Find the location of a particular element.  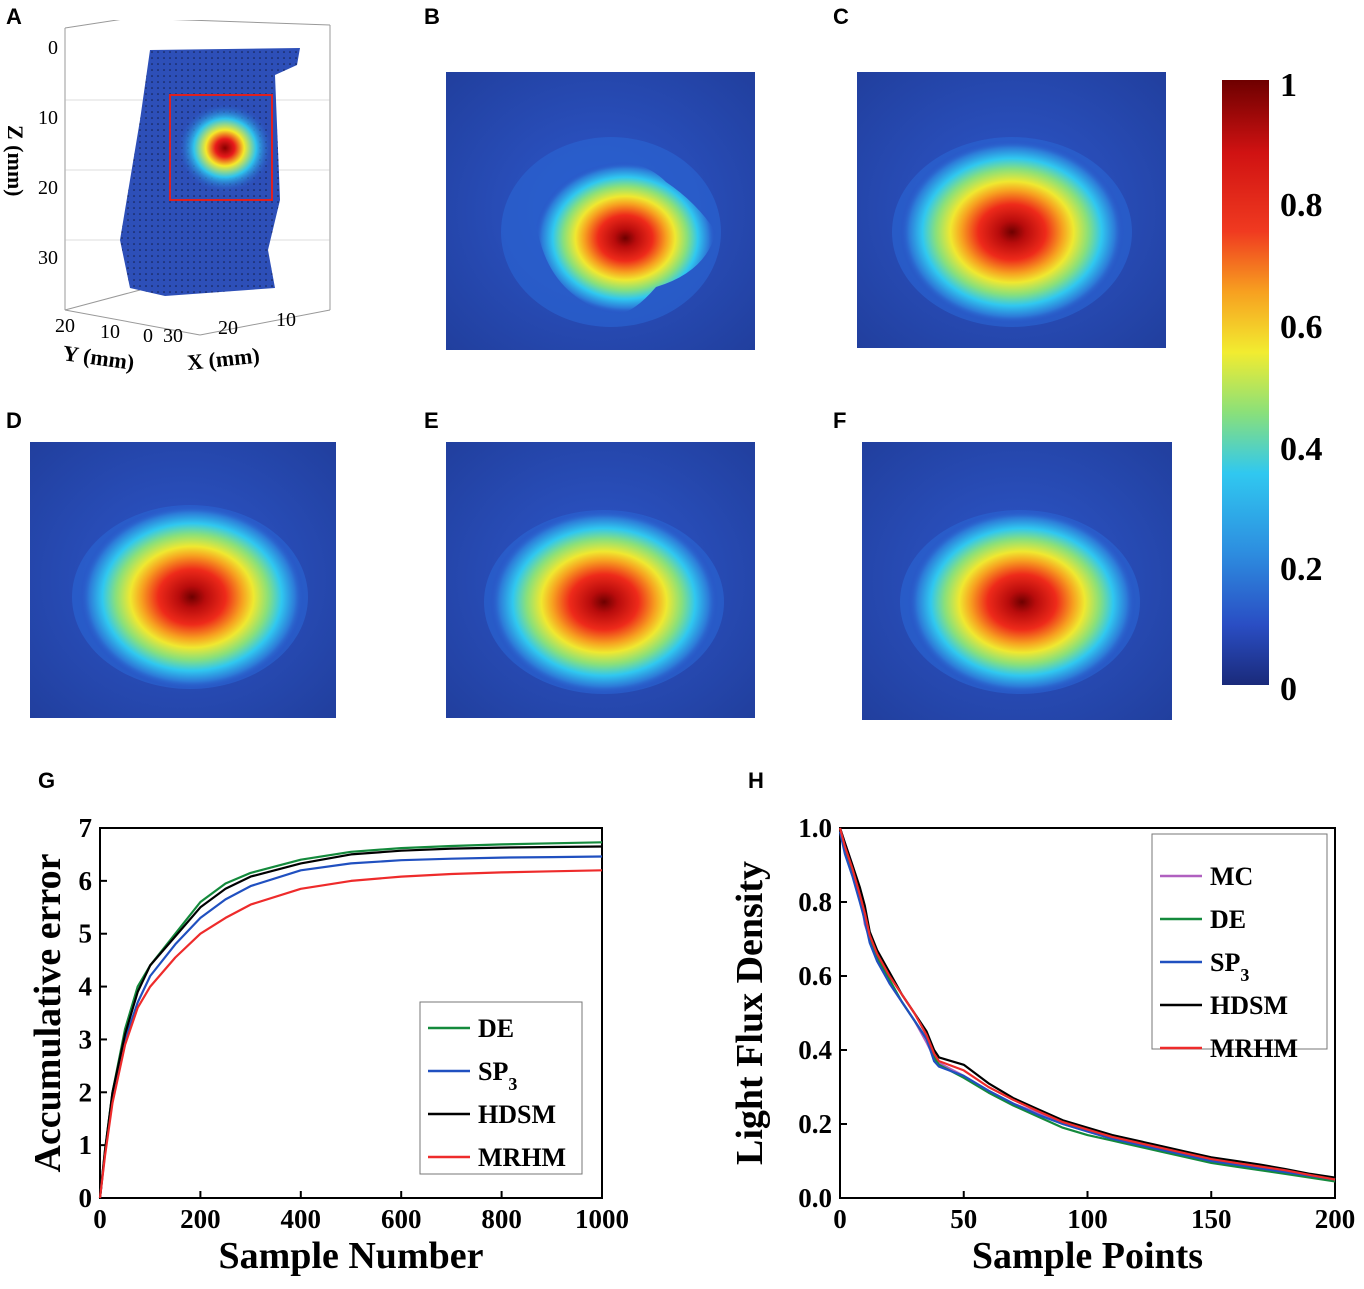

panel-a-y-tick: 0 is located at coordinates (148, 336).